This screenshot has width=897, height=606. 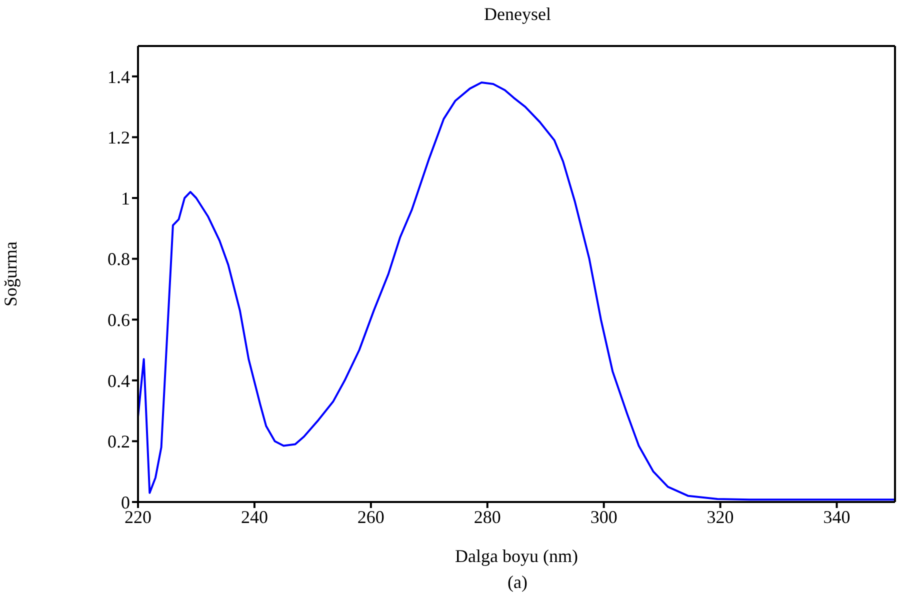 I want to click on y-tick-label: 0.4, so click(x=119, y=380).